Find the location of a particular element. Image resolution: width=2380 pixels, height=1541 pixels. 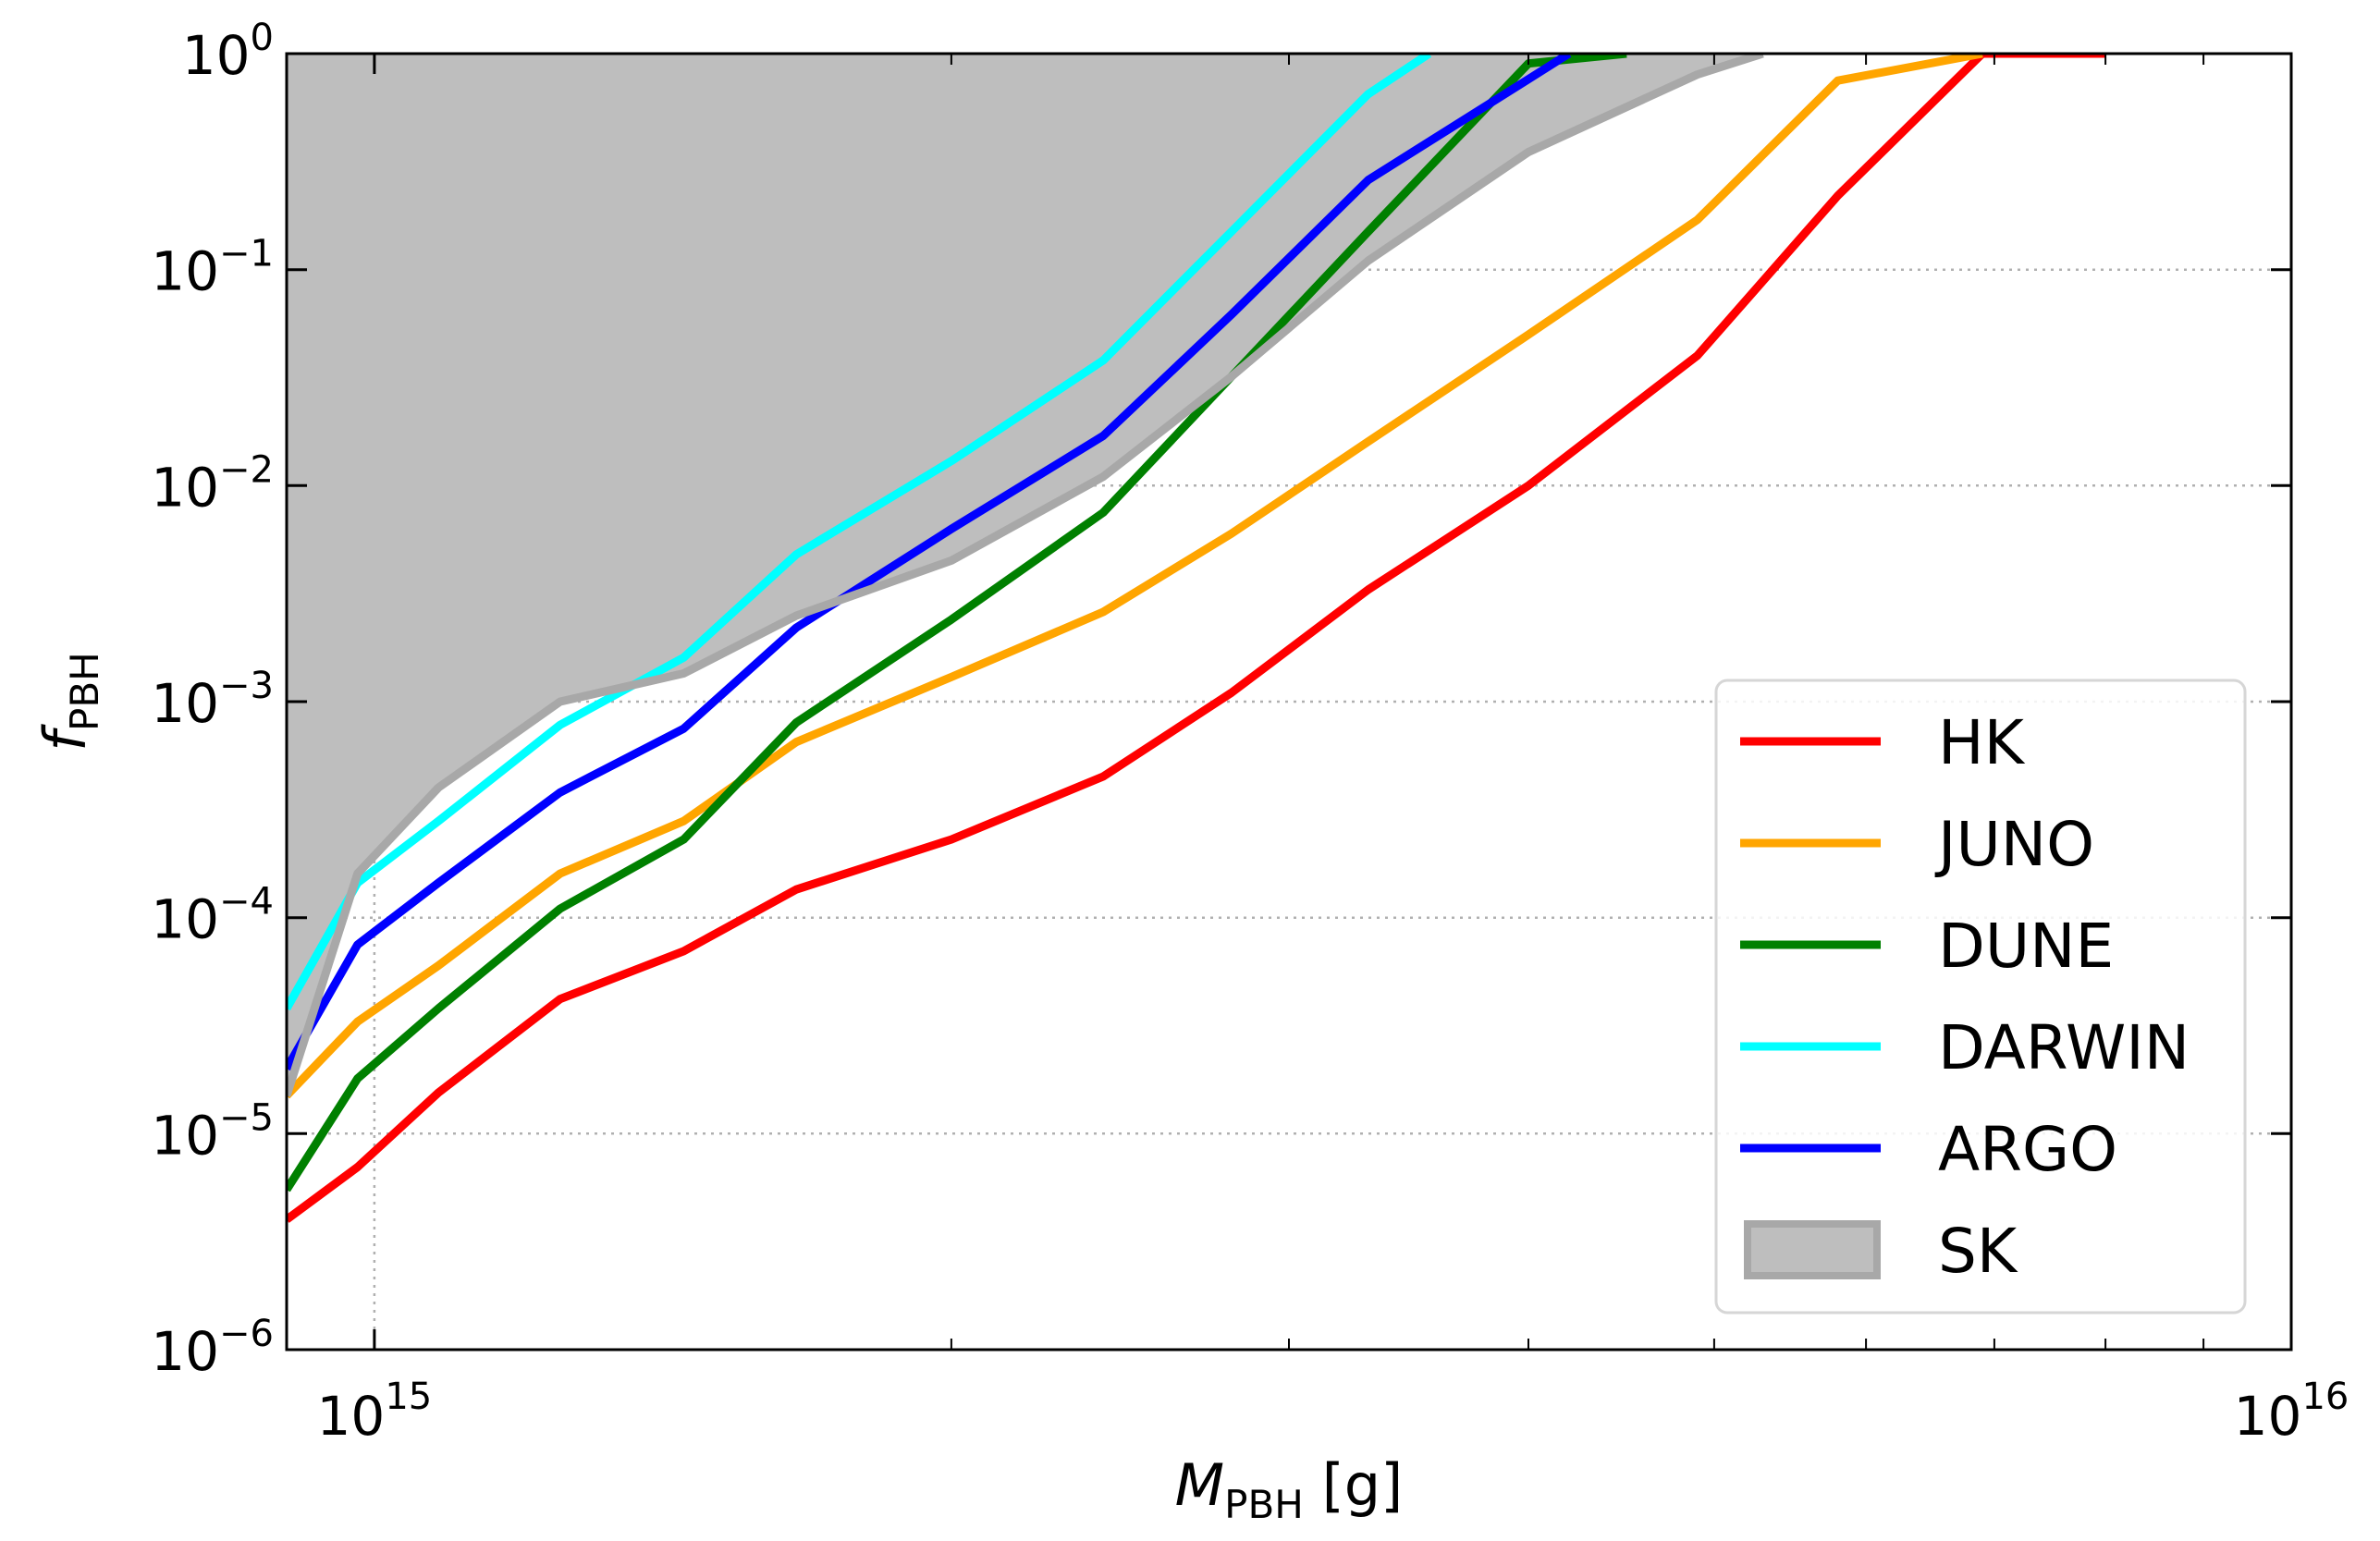

legend-label-sk: SK is located at coordinates (1978, 1251).